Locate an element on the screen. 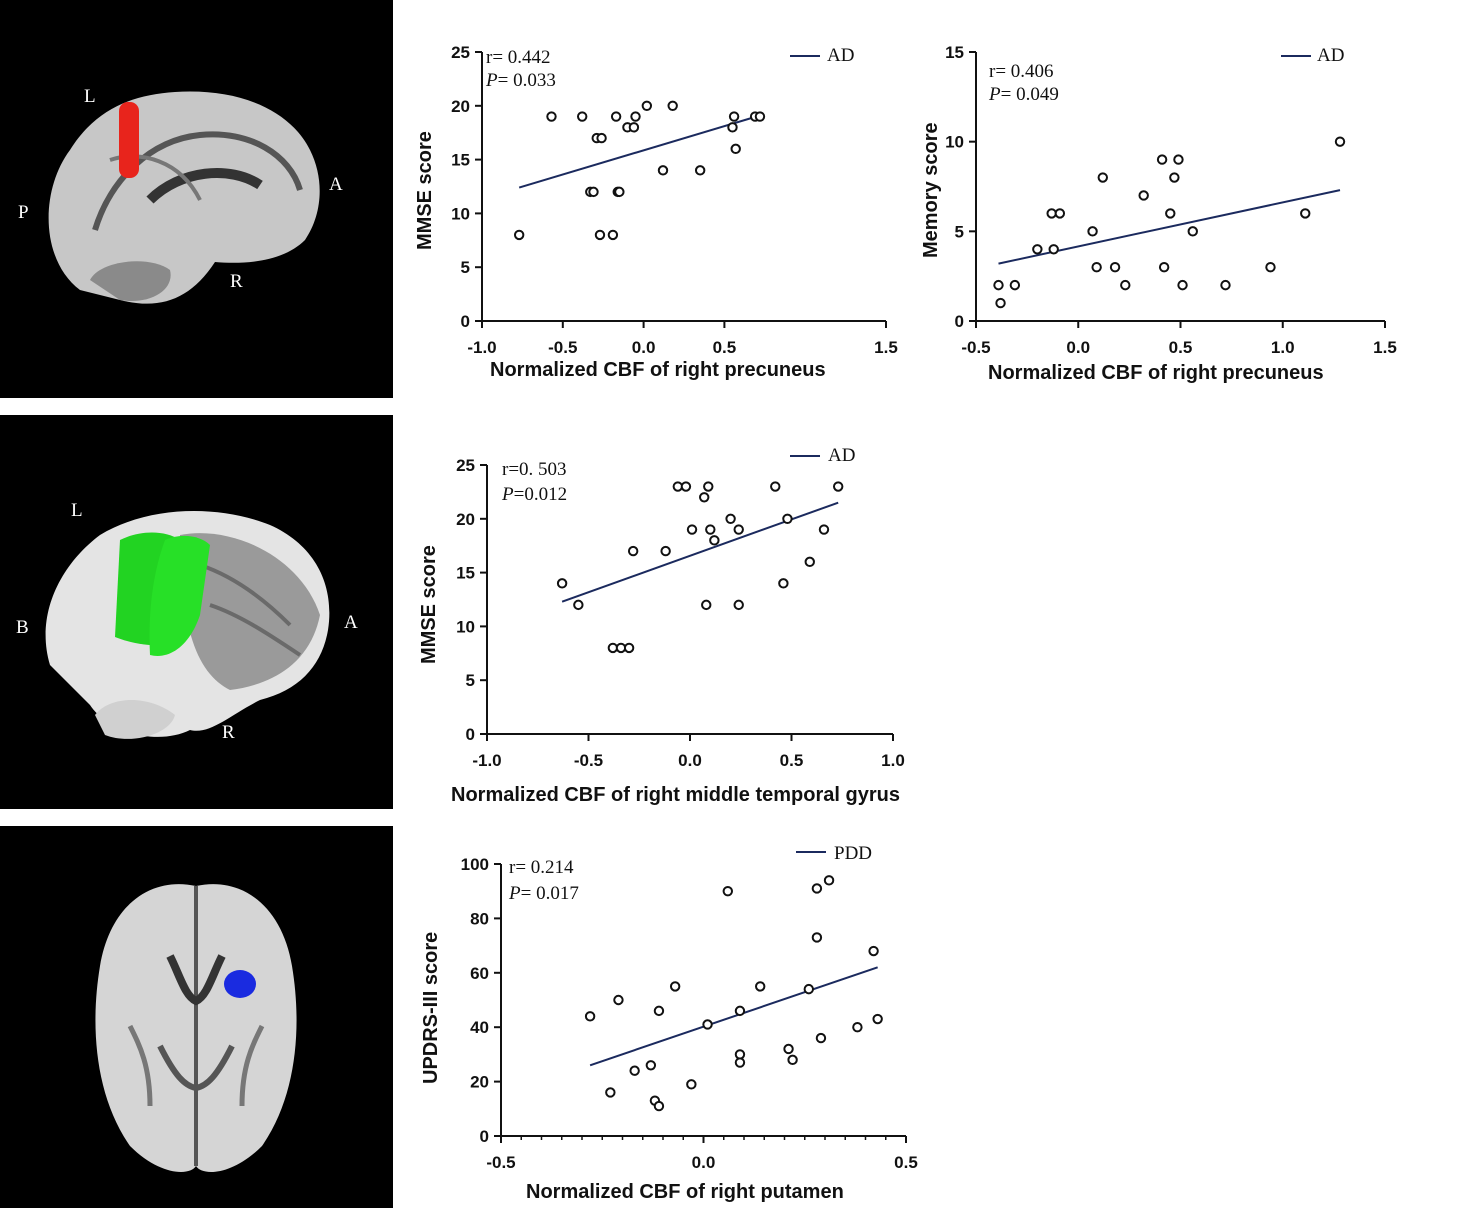 This screenshot has width=1474, height=1208. chart-svg: -1.0 -0.5 0.0 0.5 1.5 0 5 10 15 20 25 is located at coordinates (674, 200).